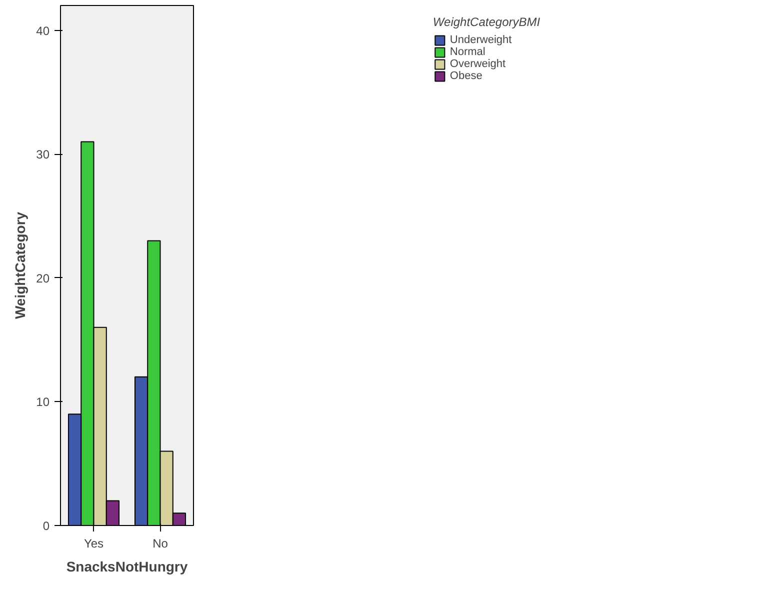 Image resolution: width=782 pixels, height=591 pixels. Describe the element at coordinates (468, 52) in the screenshot. I see `legend-label: Normal` at that location.